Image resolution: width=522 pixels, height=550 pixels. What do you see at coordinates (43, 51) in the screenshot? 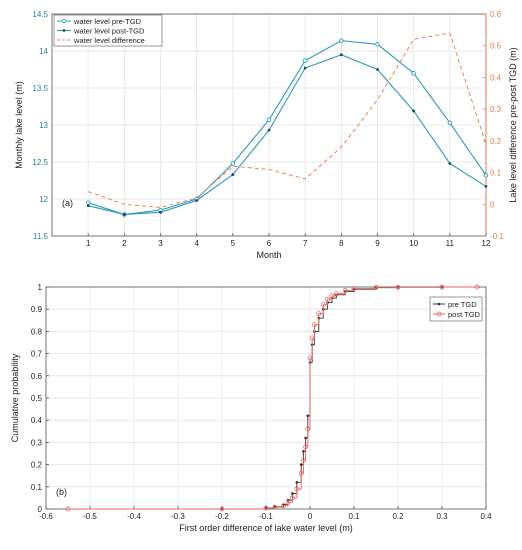
I see `y-tick-label: 14` at bounding box center [43, 51].